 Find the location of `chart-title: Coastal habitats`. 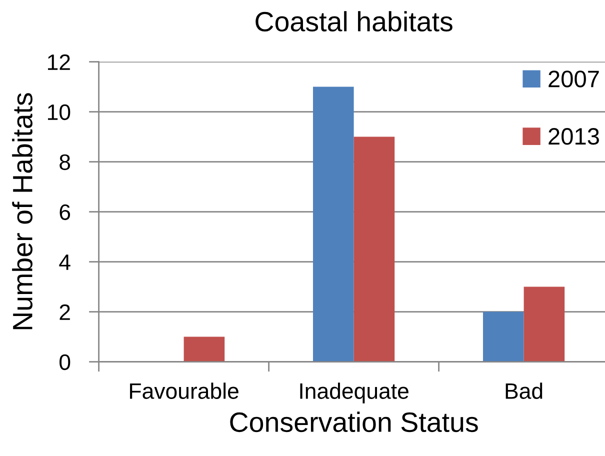

chart-title: Coastal habitats is located at coordinates (354, 21).